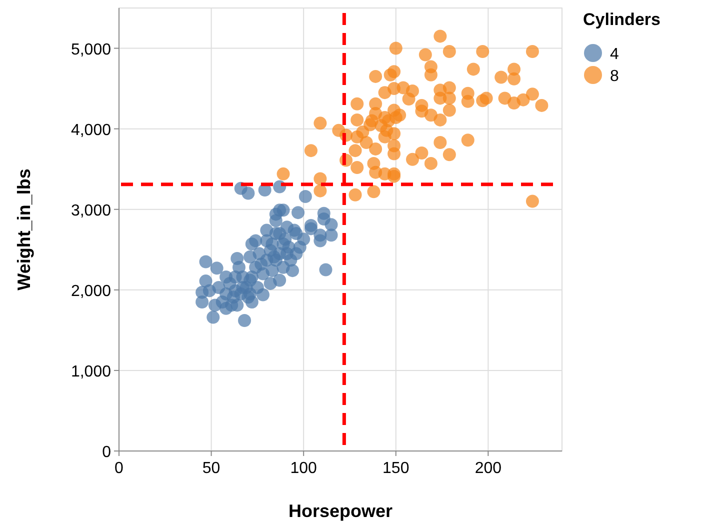 The width and height of the screenshot is (716, 524). What do you see at coordinates (91, 211) in the screenshot?
I see `y-tick-label: 3,000` at bounding box center [91, 211].